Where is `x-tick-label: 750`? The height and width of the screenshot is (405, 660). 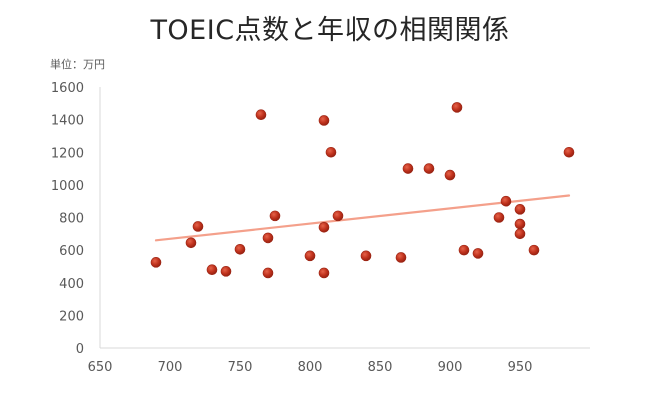 x-tick-label: 750 is located at coordinates (240, 367).